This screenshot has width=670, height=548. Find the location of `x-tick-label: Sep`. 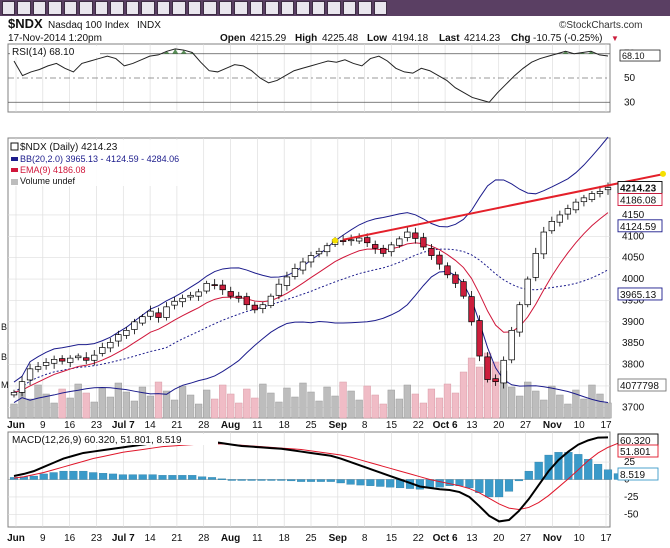

x-tick-label: Sep is located at coordinates (338, 425).